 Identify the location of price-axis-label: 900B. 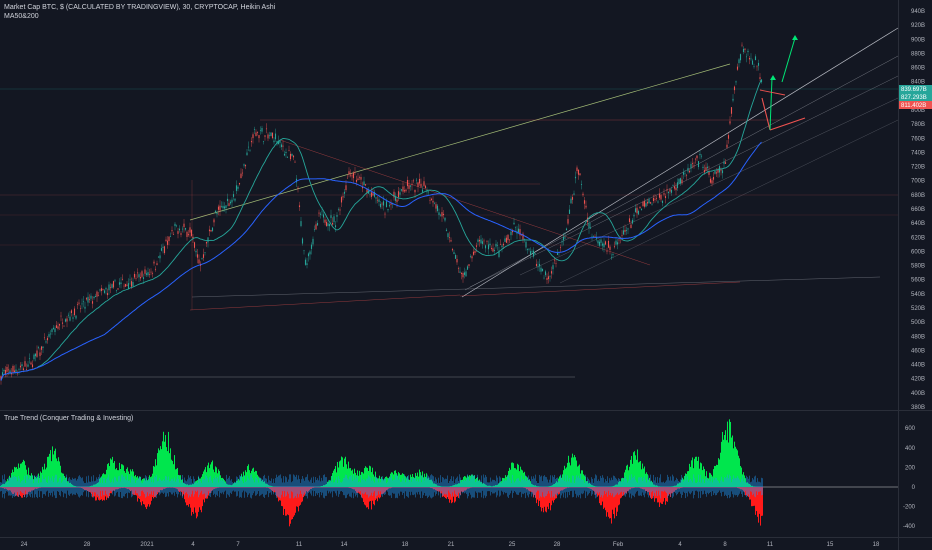
(918, 40).